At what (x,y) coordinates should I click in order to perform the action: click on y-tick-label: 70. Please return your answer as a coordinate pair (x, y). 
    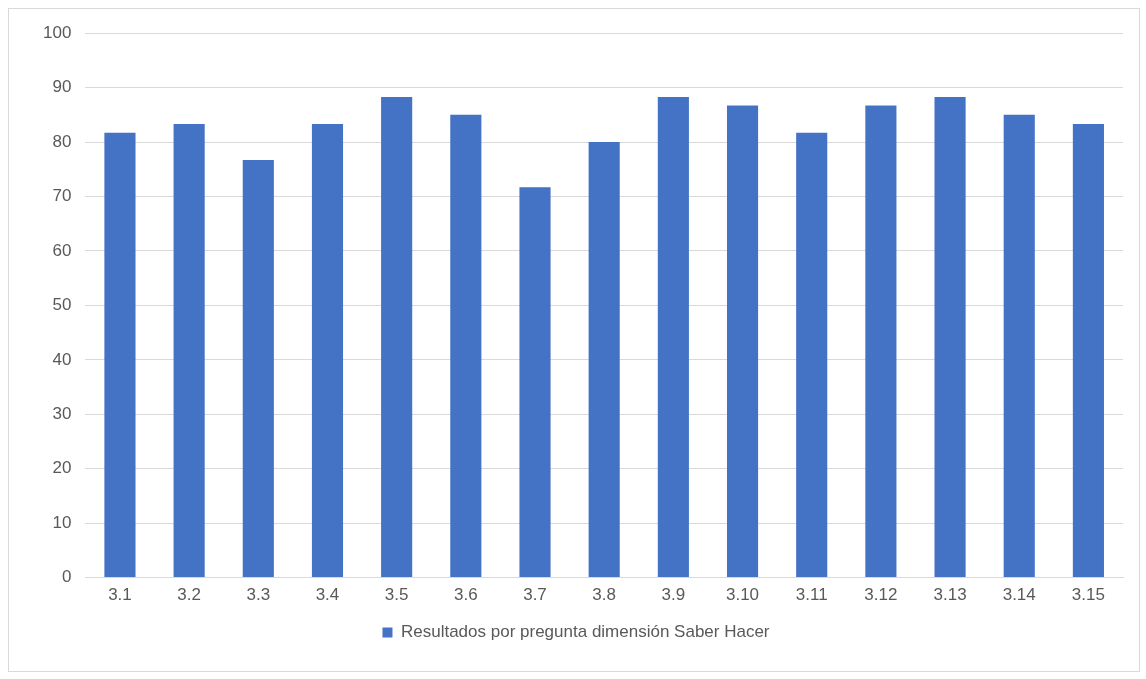
    Looking at the image, I should click on (62, 196).